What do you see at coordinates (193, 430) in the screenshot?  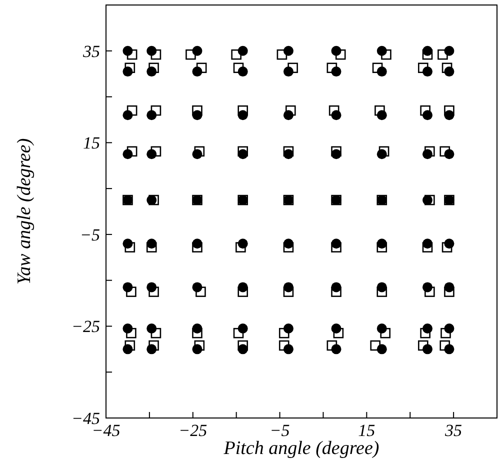 I see `x-tick-label: −25` at bounding box center [193, 430].